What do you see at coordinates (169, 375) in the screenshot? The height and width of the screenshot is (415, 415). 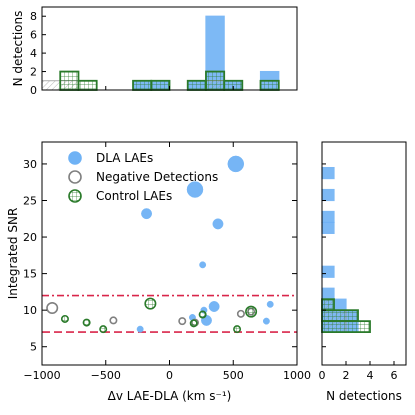 I see `x-tick-label: 0` at bounding box center [169, 375].